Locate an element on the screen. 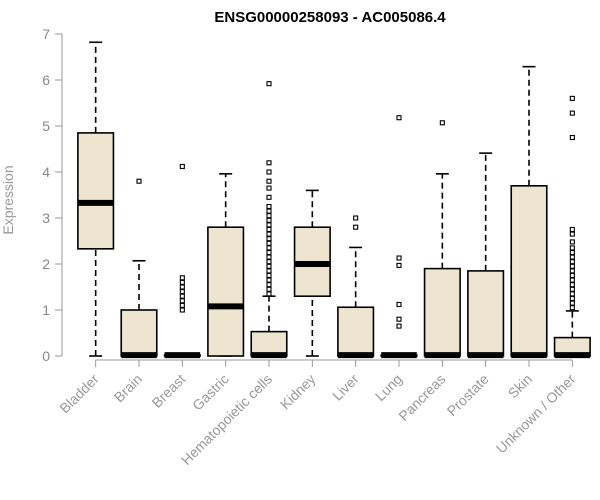 The image size is (600, 500). y-tick-label: 1 is located at coordinates (46, 310).